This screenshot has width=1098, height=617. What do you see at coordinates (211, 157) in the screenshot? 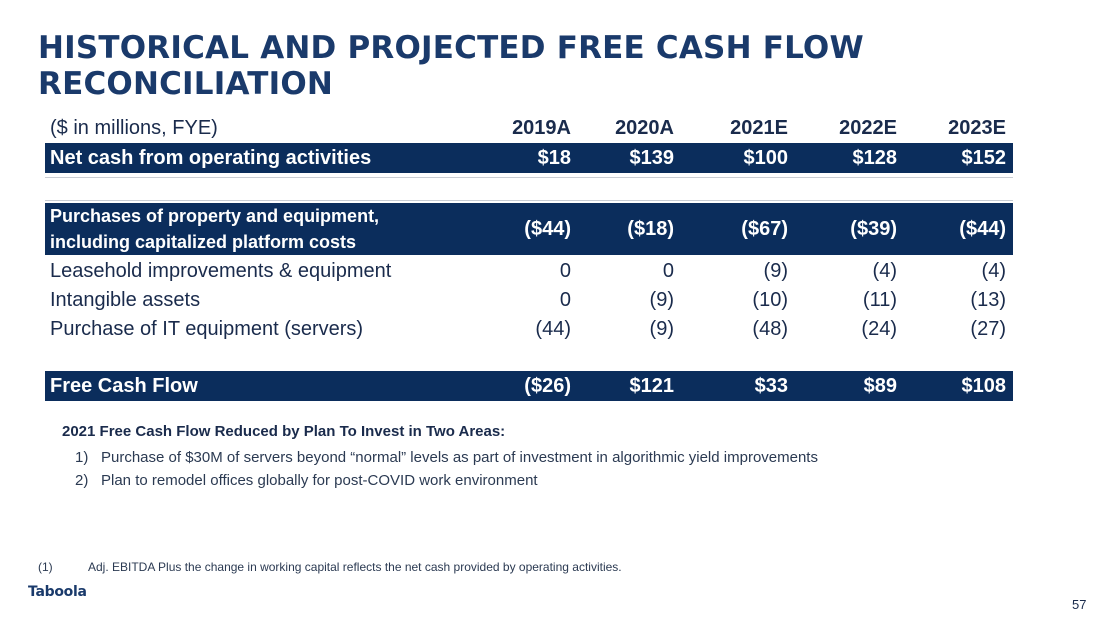
I see `row-label: Net cash from operating activities` at bounding box center [211, 157].